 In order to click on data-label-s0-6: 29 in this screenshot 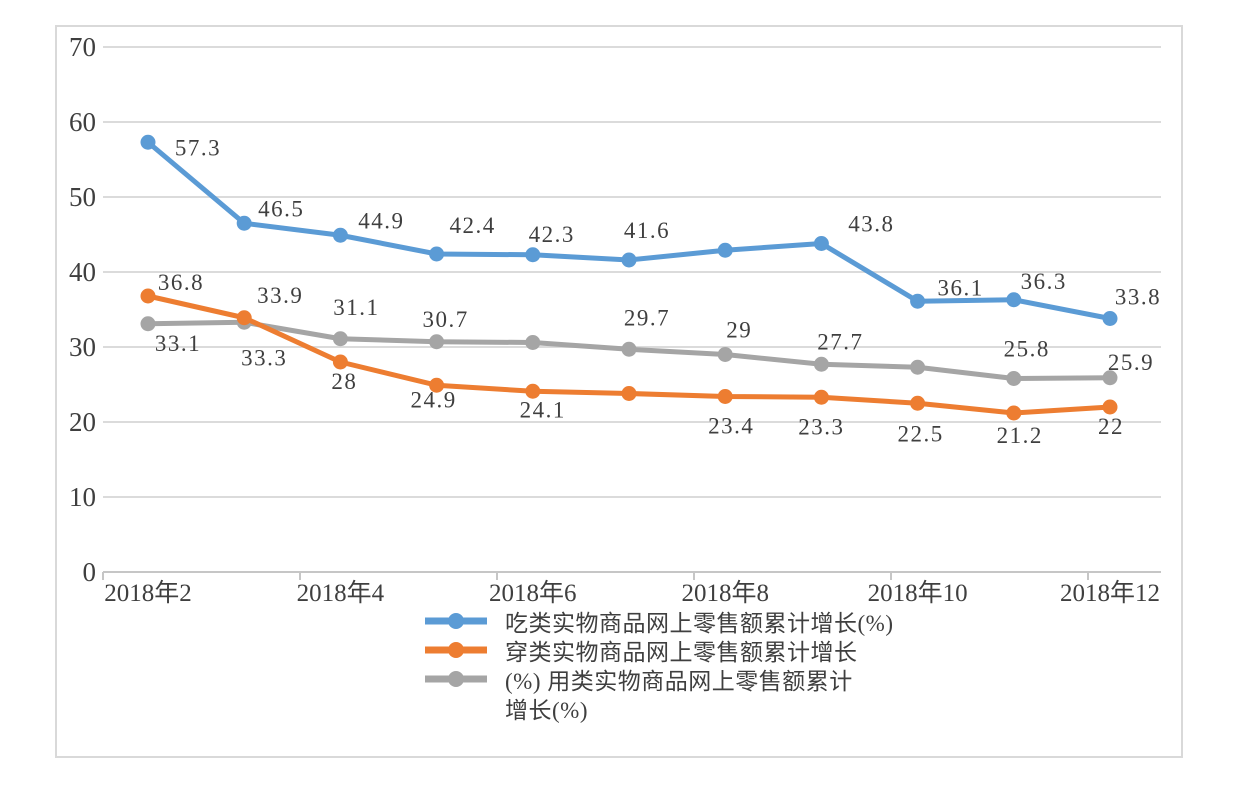, I will do `click(739, 330)`.